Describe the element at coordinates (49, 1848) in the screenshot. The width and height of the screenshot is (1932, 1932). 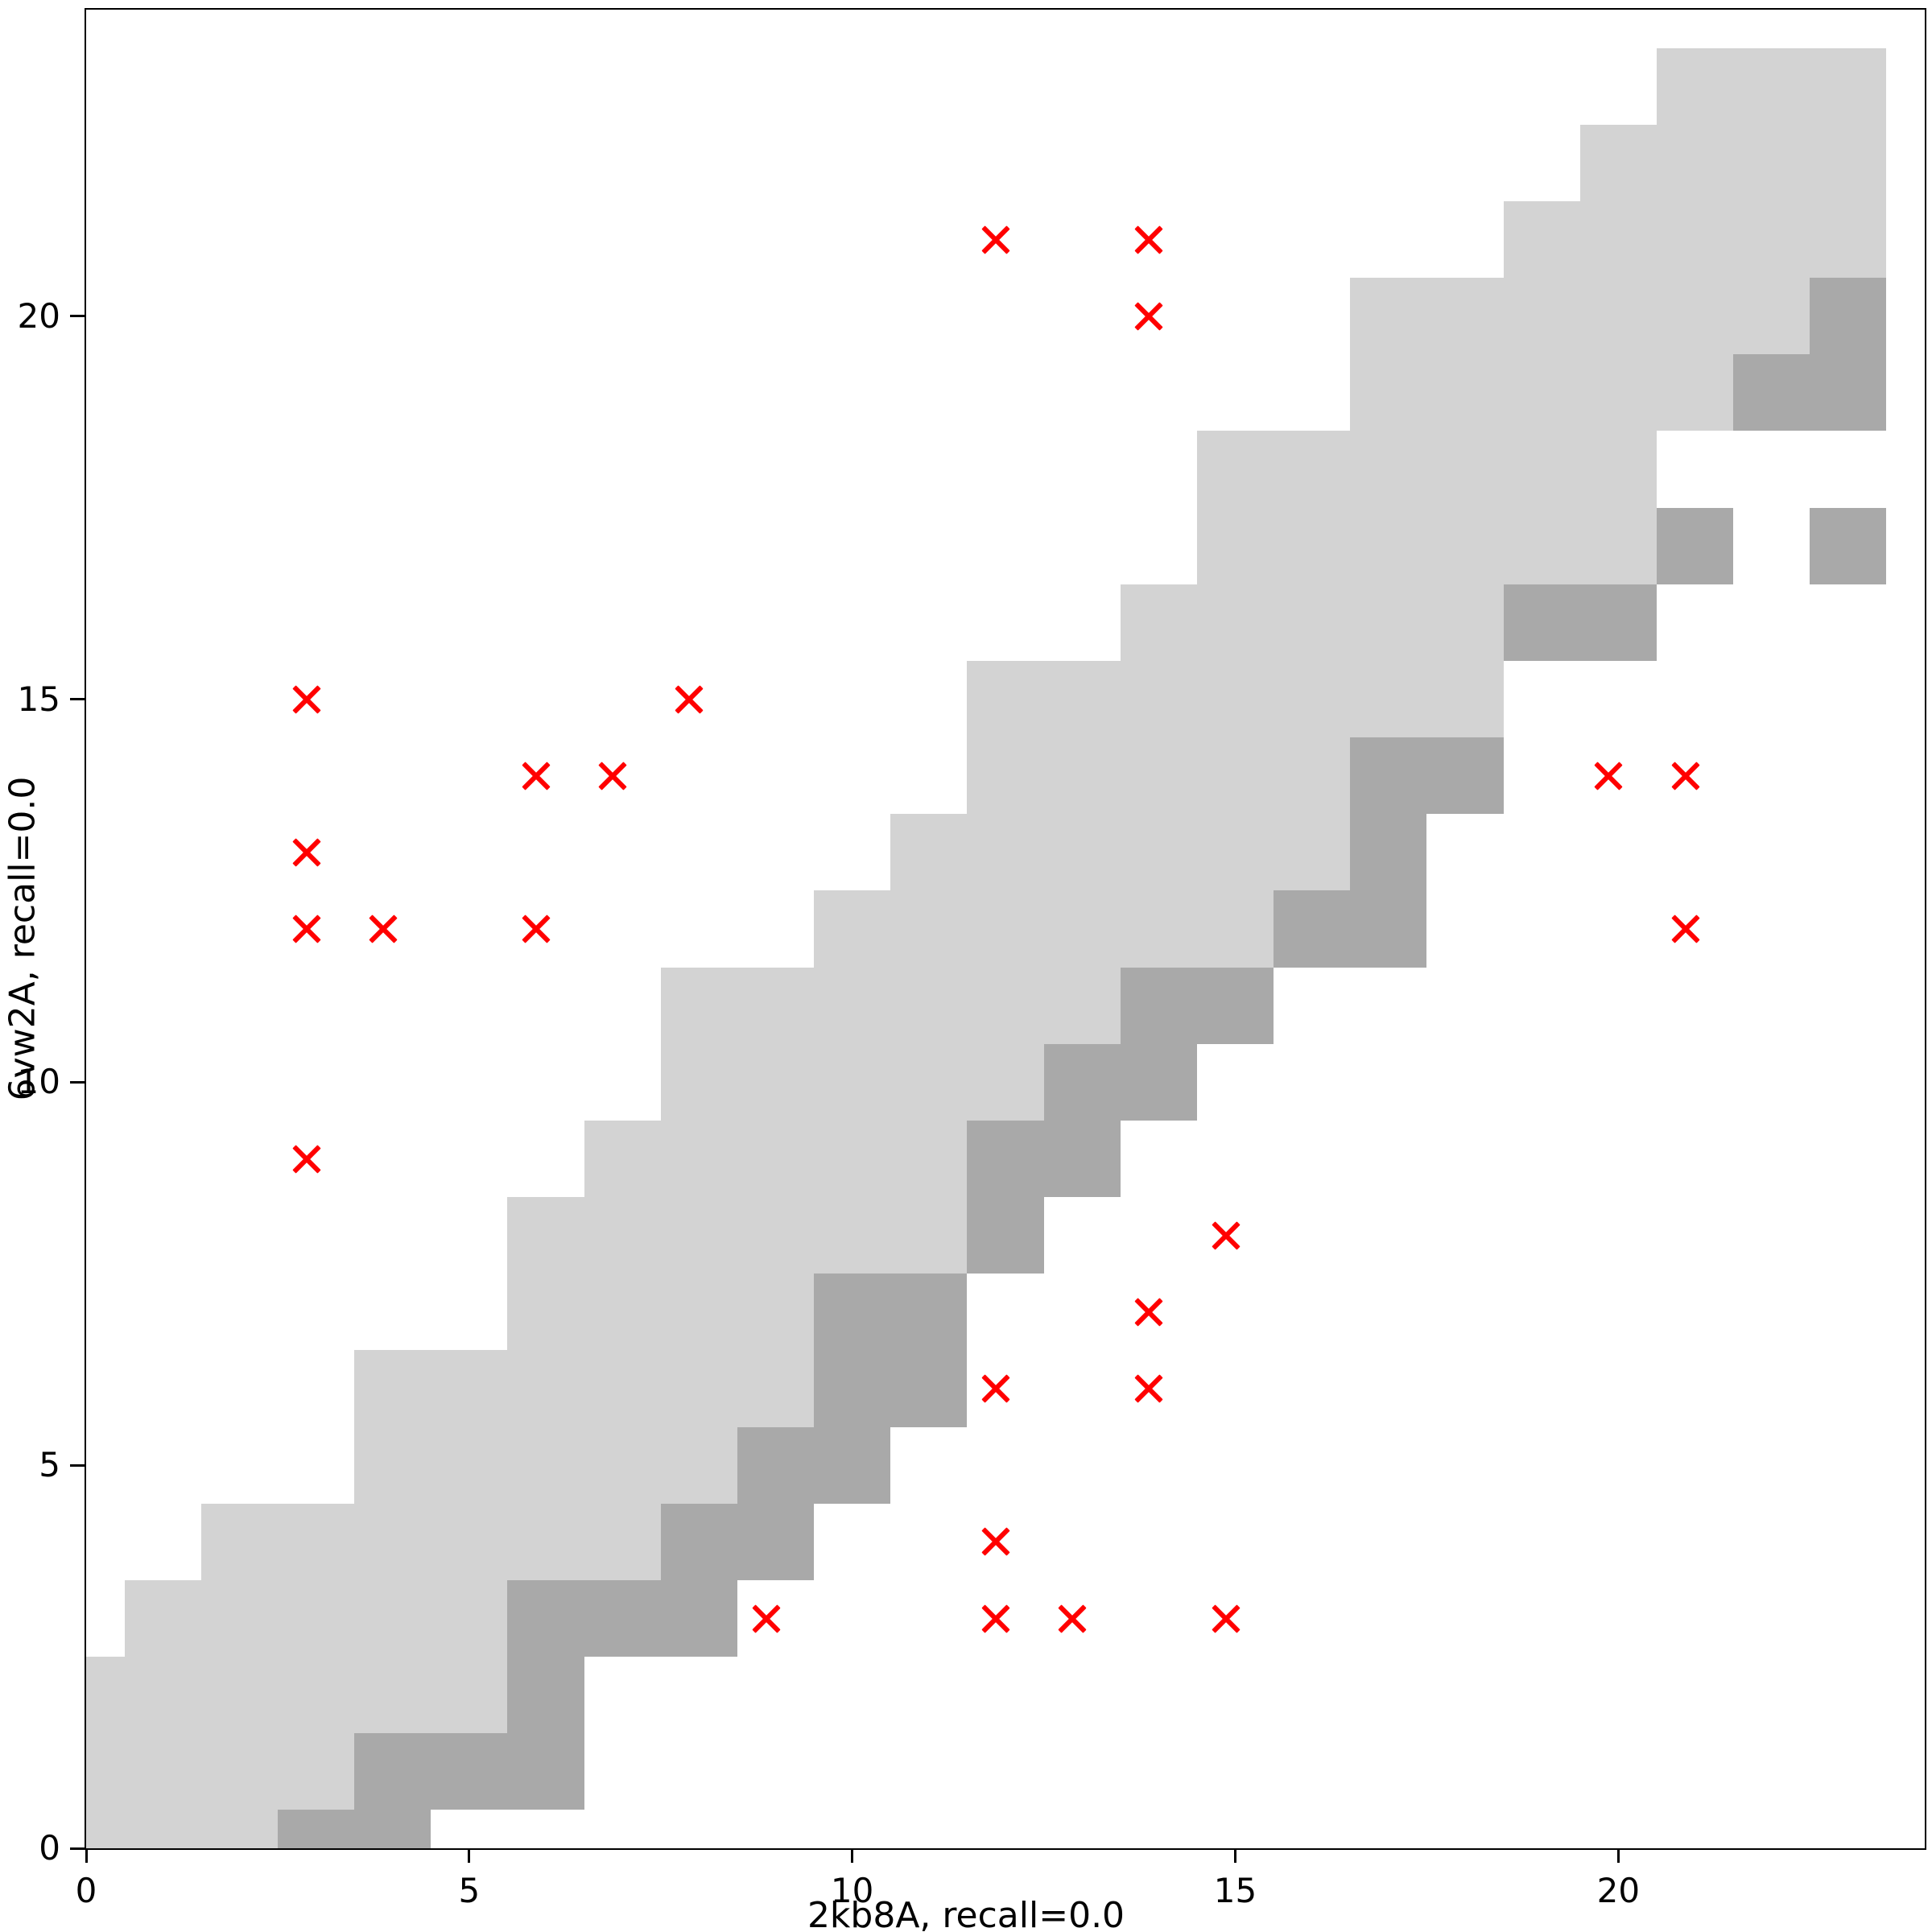
I see `y-tick-label: 0` at that location.